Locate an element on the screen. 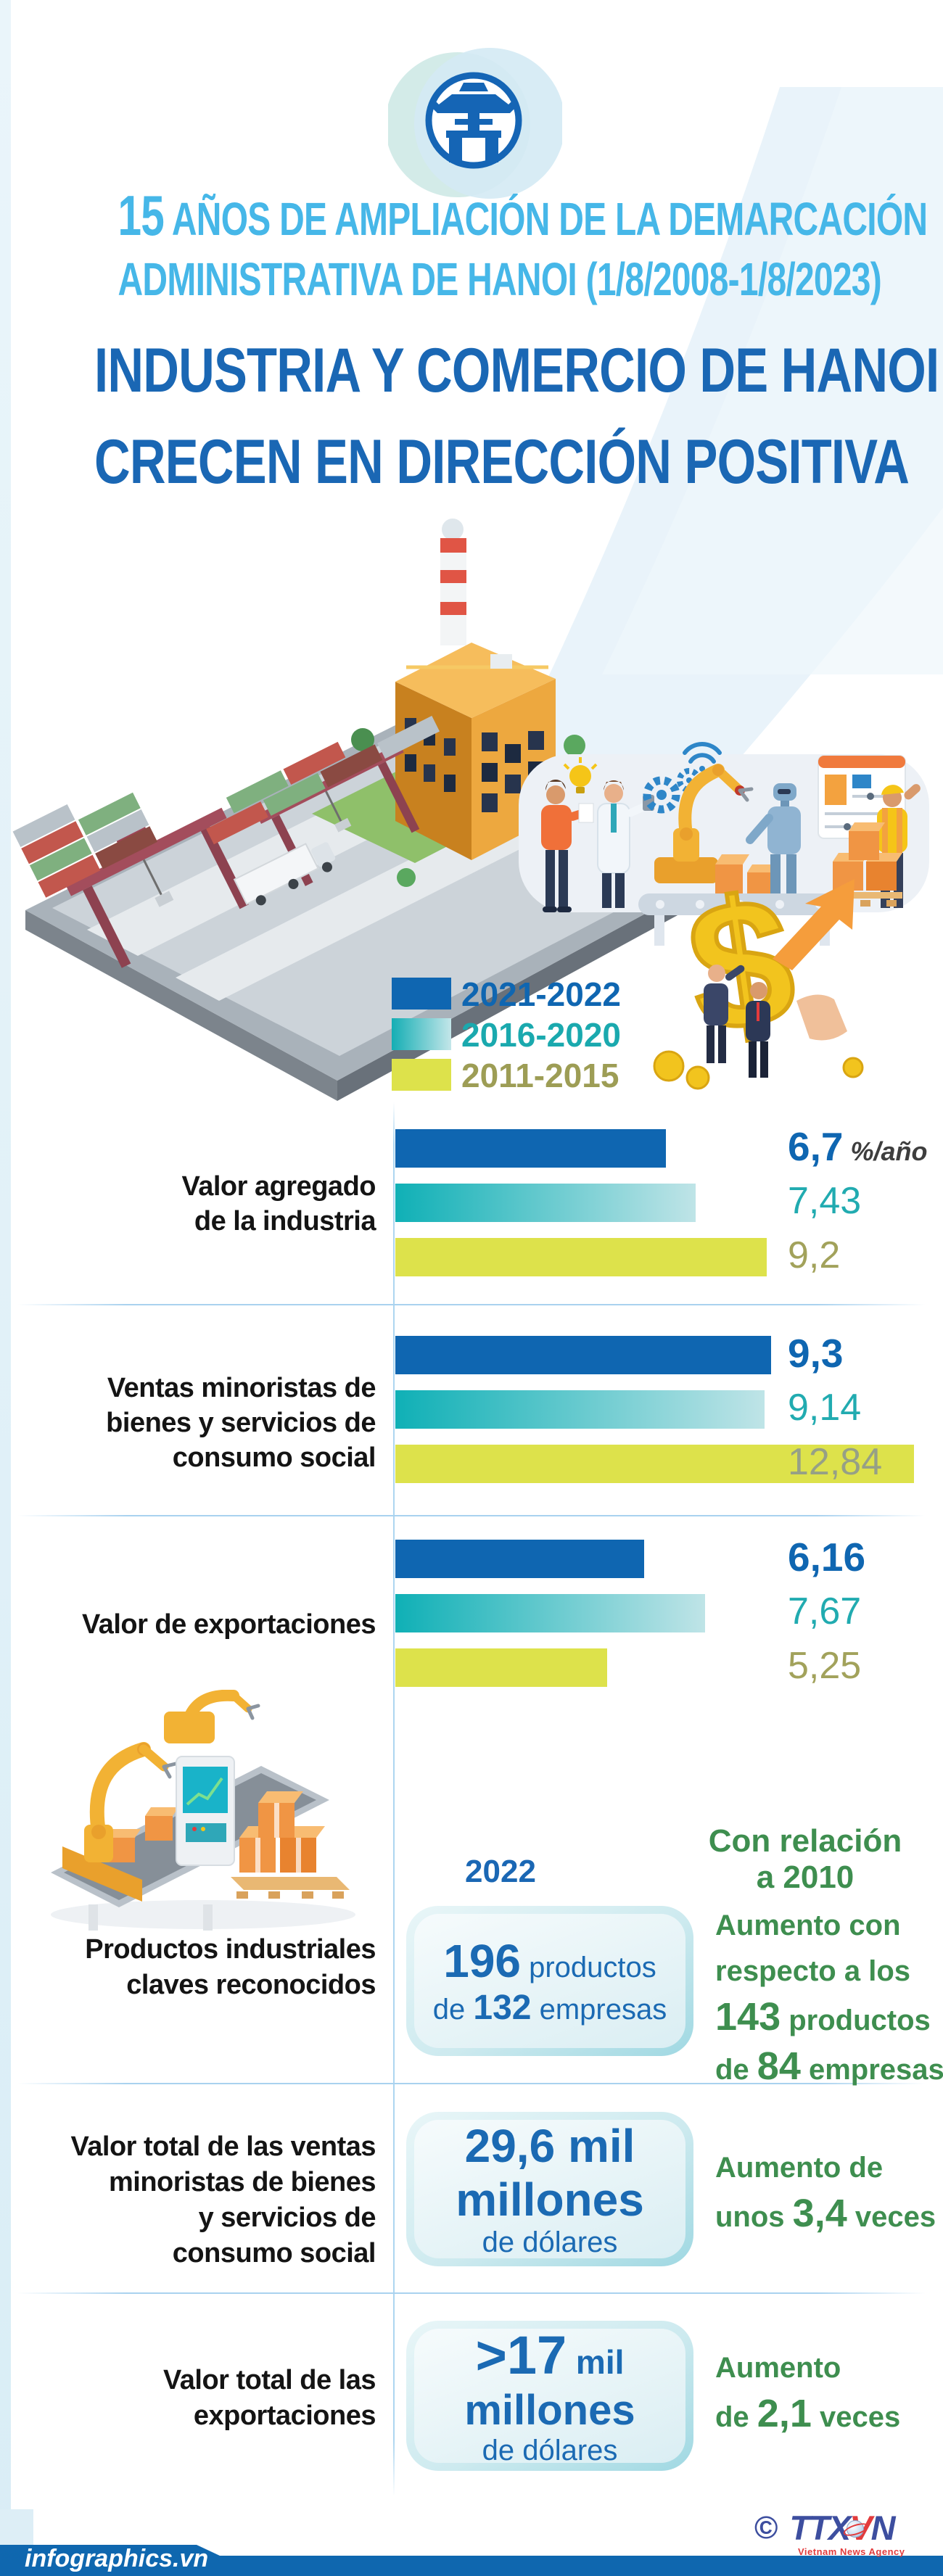 Image resolution: width=943 pixels, height=2576 pixels. comparison-2010-line-segment: Aumento is located at coordinates (778, 2368).